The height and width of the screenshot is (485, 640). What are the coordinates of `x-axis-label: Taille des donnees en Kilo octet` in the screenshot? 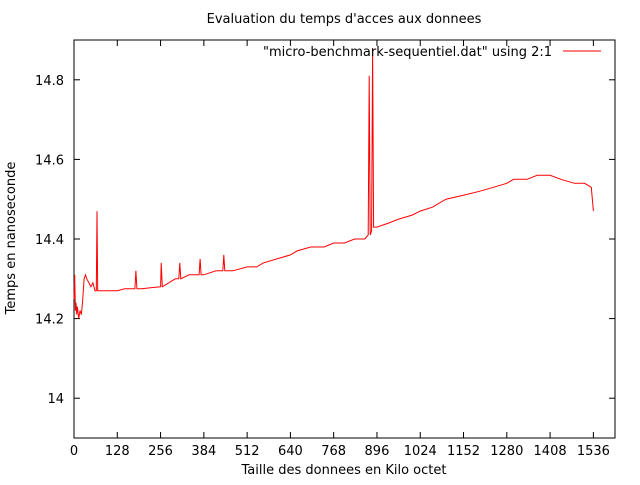 It's located at (344, 470).